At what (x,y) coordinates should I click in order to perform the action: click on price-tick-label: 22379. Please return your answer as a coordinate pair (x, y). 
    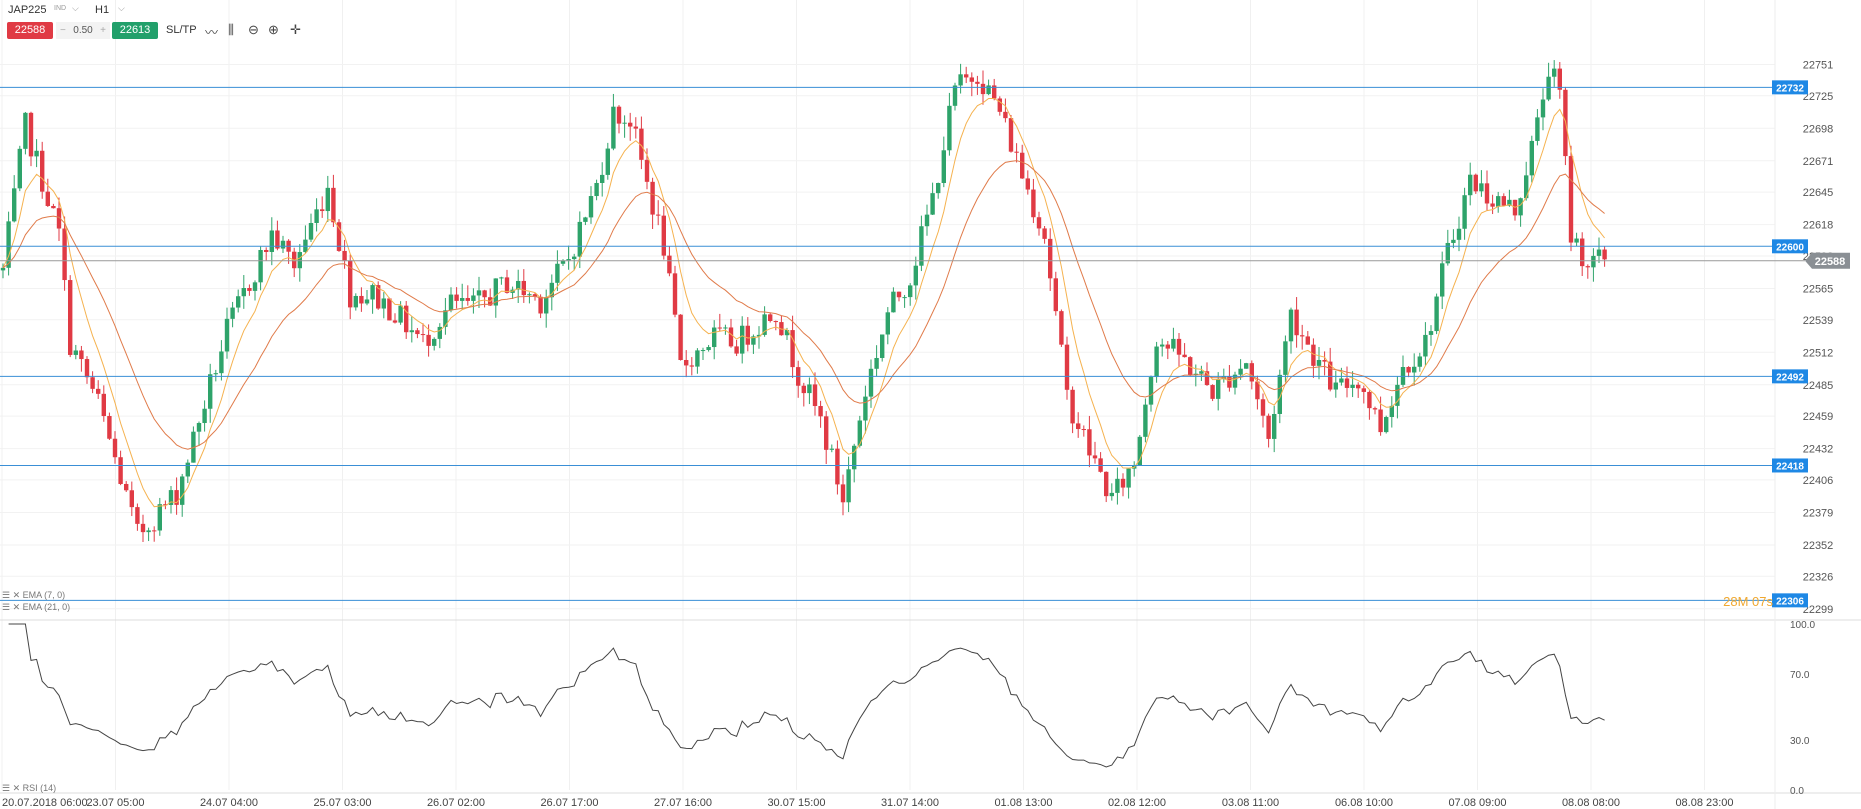
    Looking at the image, I should click on (1818, 513).